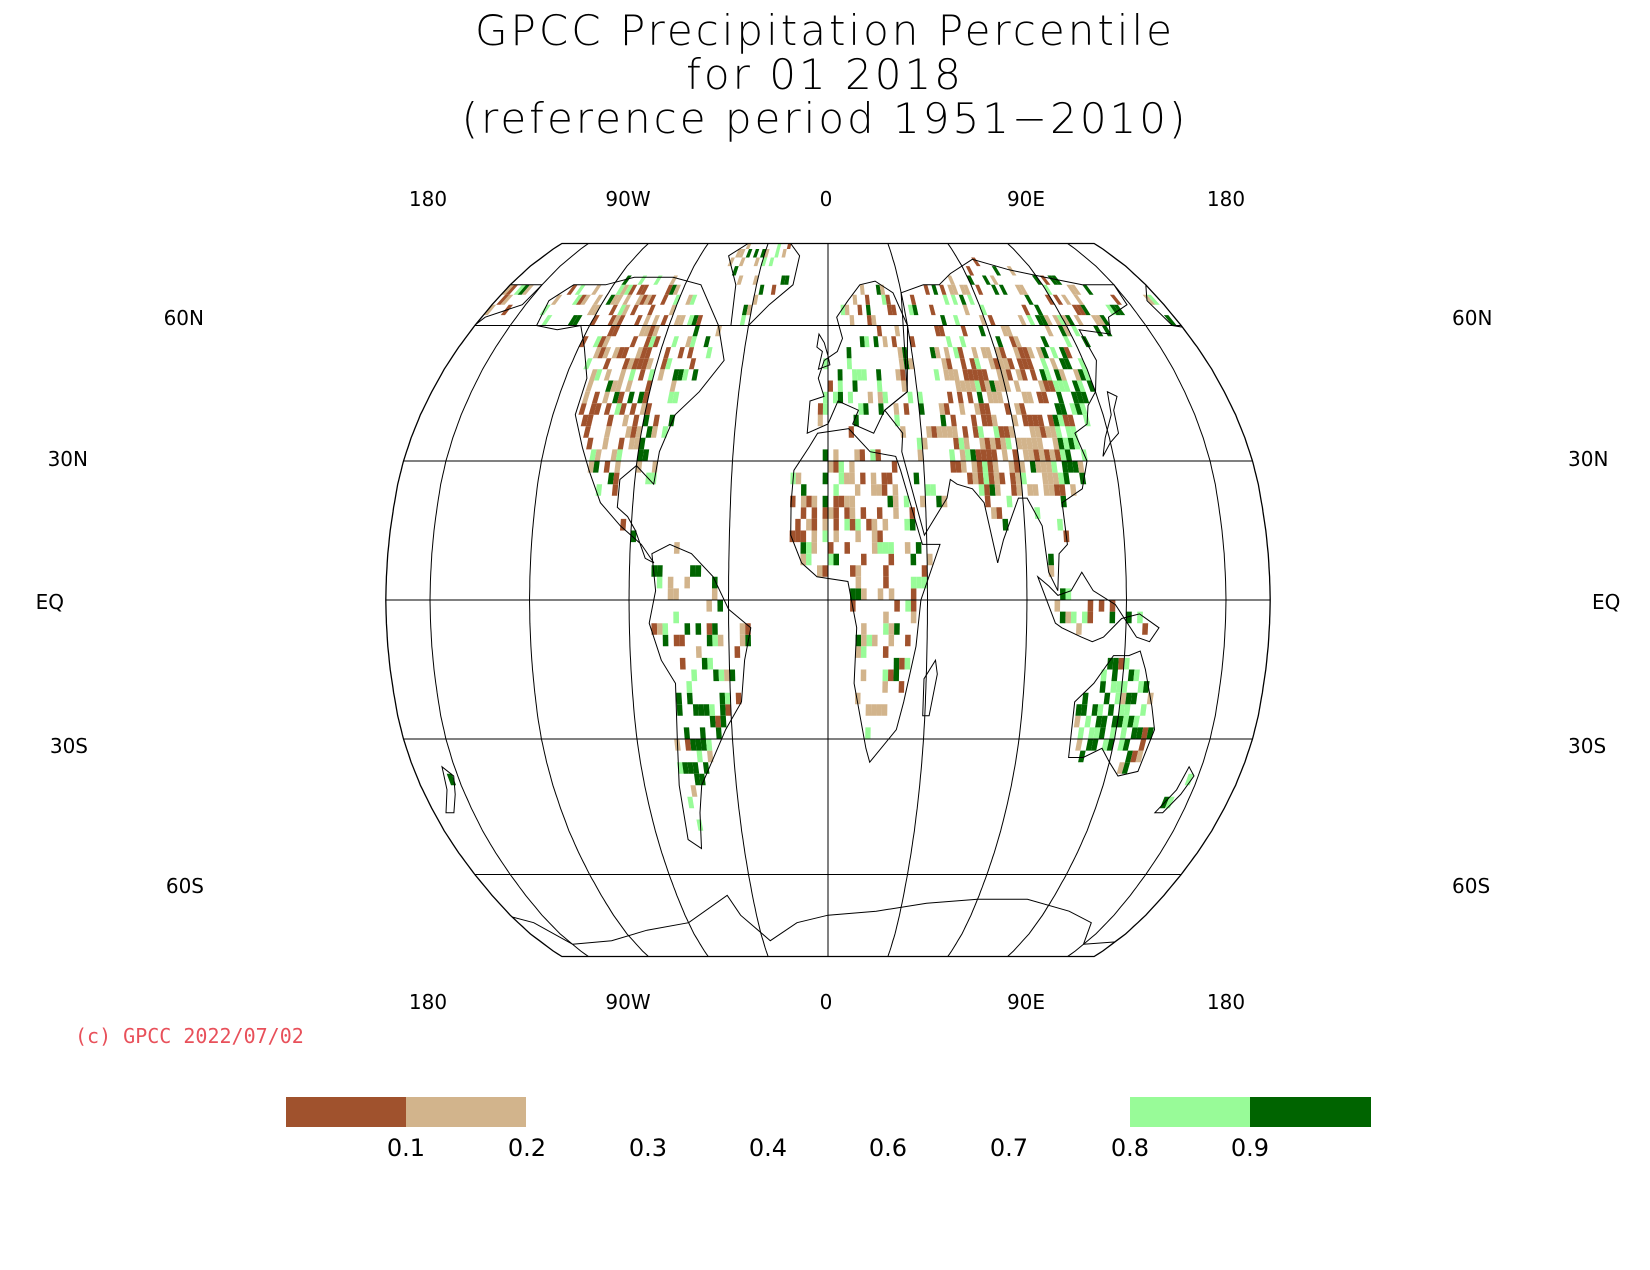 The width and height of the screenshot is (1650, 1270). Describe the element at coordinates (648, 1148) in the screenshot. I see `legend-label-0.3: 0.3` at that location.